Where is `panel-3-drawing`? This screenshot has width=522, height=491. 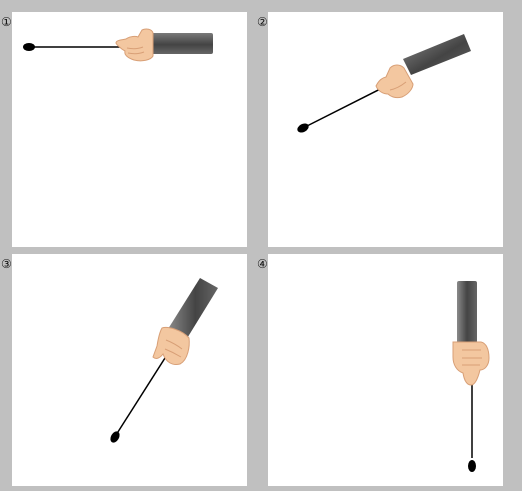
panel-3-drawing is located at coordinates (164, 360).